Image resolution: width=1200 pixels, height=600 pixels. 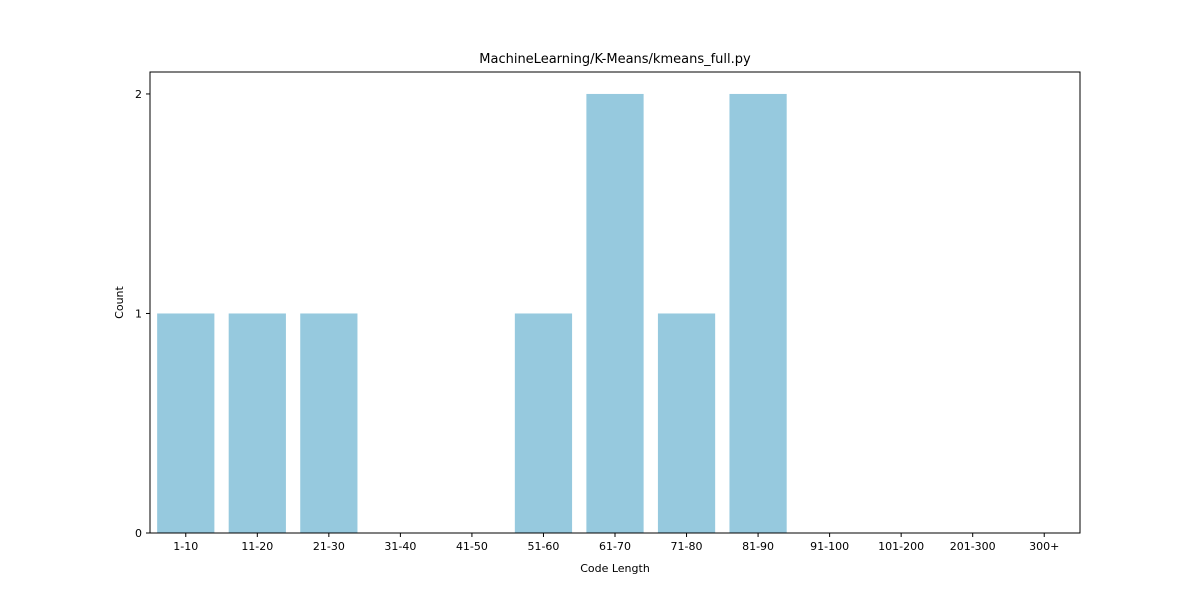 What do you see at coordinates (138, 533) in the screenshot?
I see `y-tick-label: 0` at bounding box center [138, 533].